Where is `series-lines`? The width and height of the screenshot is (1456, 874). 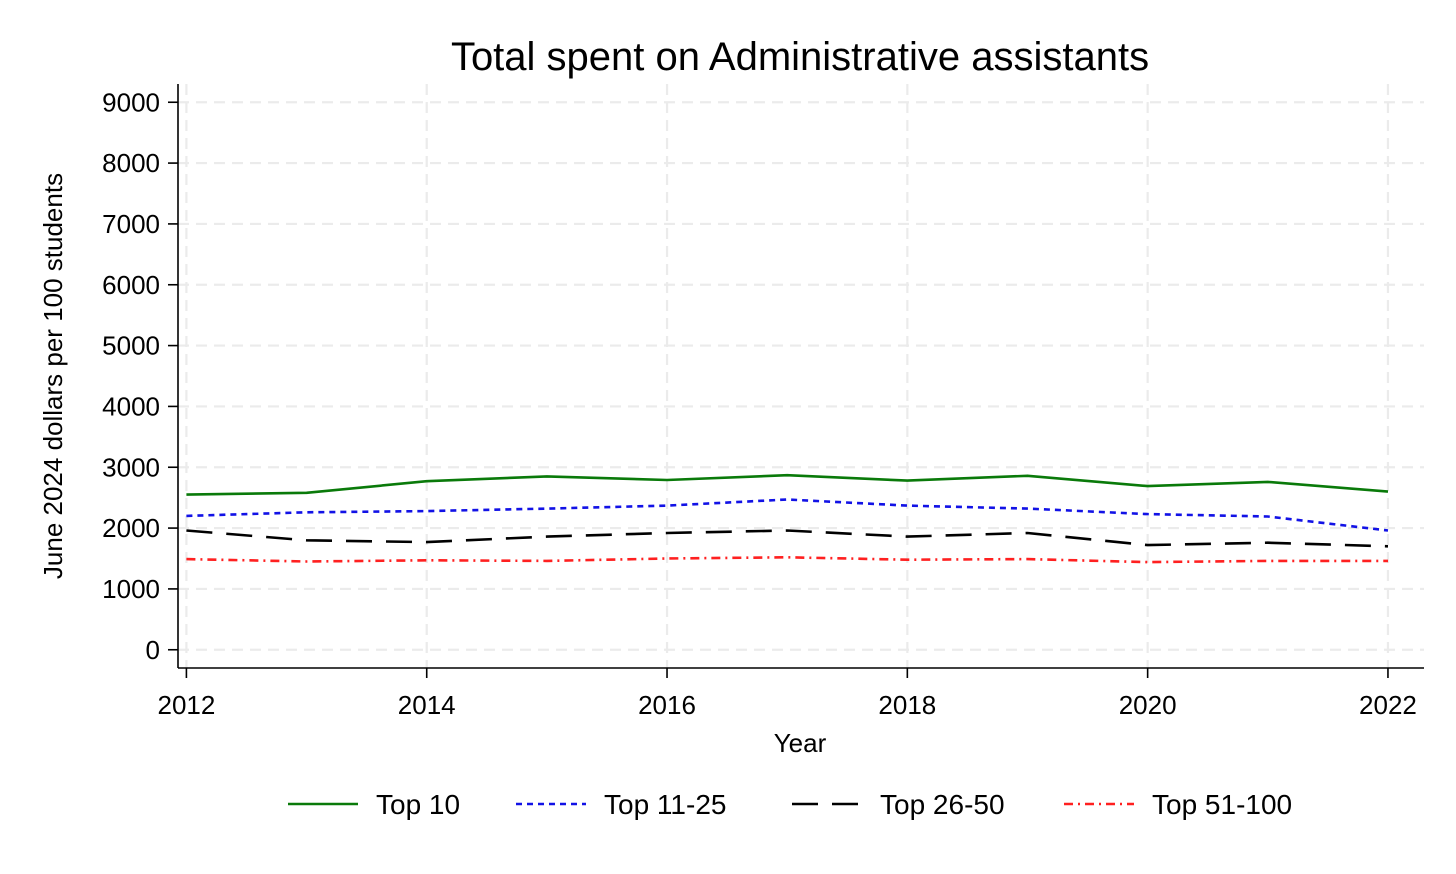
series-lines is located at coordinates (787, 518).